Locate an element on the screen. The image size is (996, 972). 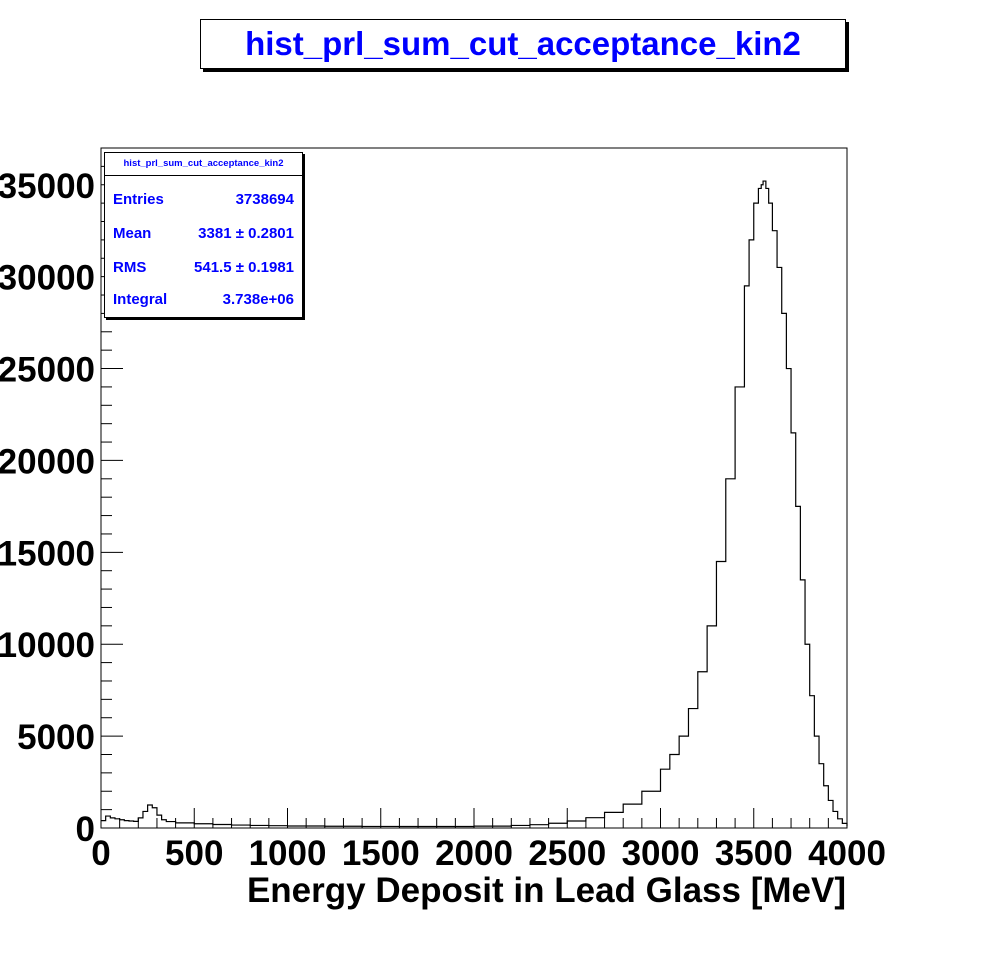
stats-value: 3.738e+06 is located at coordinates (258, 299).